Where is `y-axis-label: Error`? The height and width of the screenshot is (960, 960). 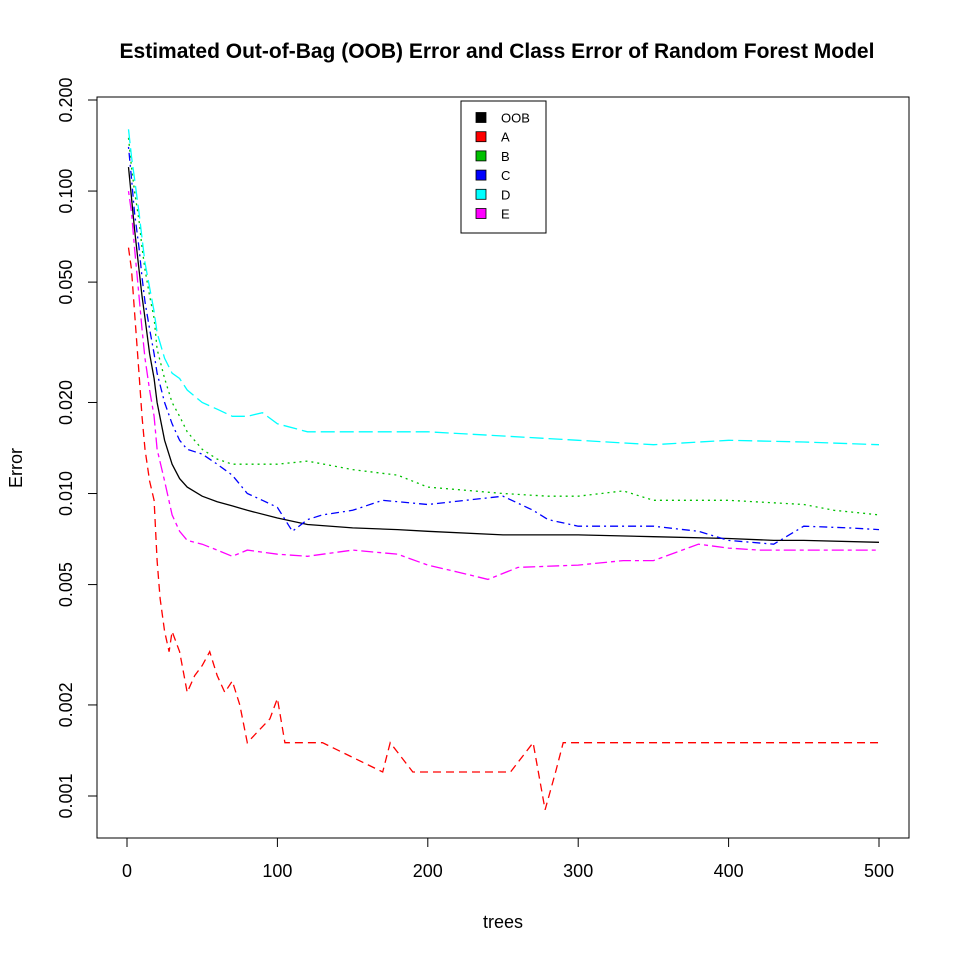
y-axis-label: Error is located at coordinates (16, 468).